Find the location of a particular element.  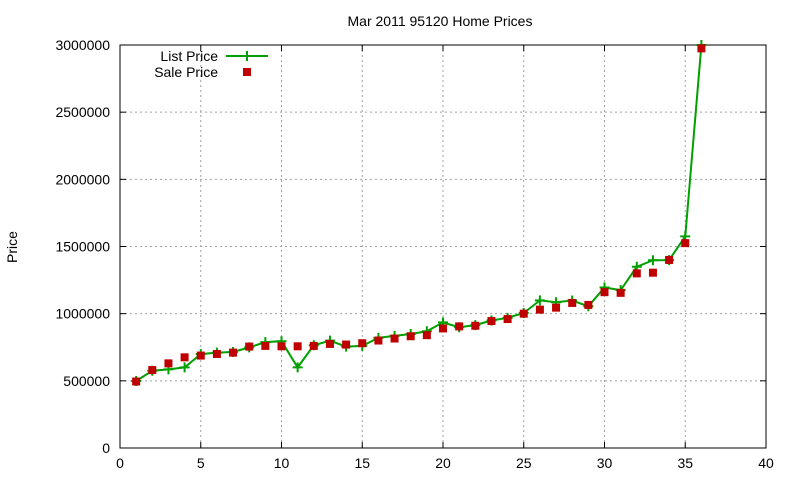

y-tick-label: 2000000 is located at coordinates (82, 179).